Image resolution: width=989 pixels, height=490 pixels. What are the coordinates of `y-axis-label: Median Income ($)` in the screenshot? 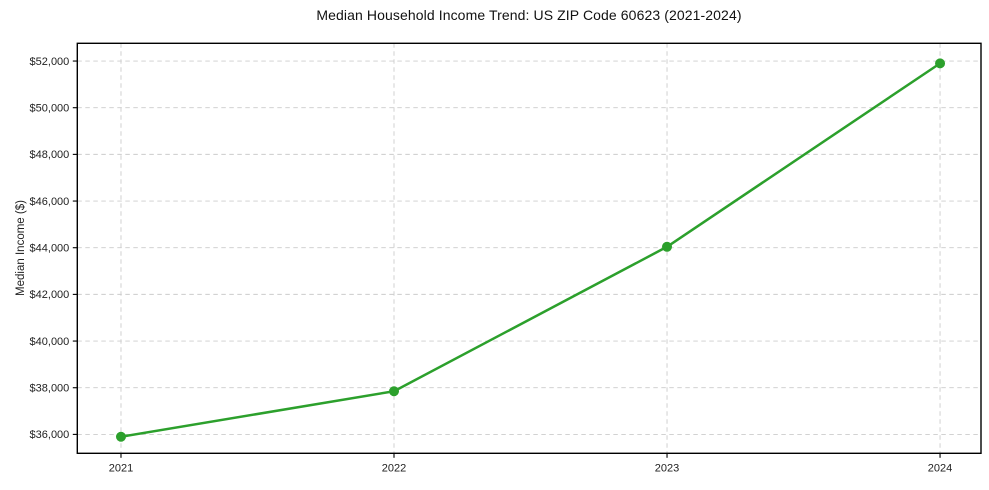 It's located at (21, 248).